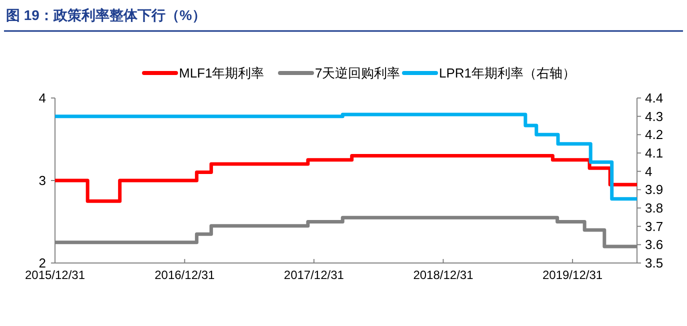 The width and height of the screenshot is (687, 326). I want to click on y2-tick-label: 3.7, so click(654, 226).